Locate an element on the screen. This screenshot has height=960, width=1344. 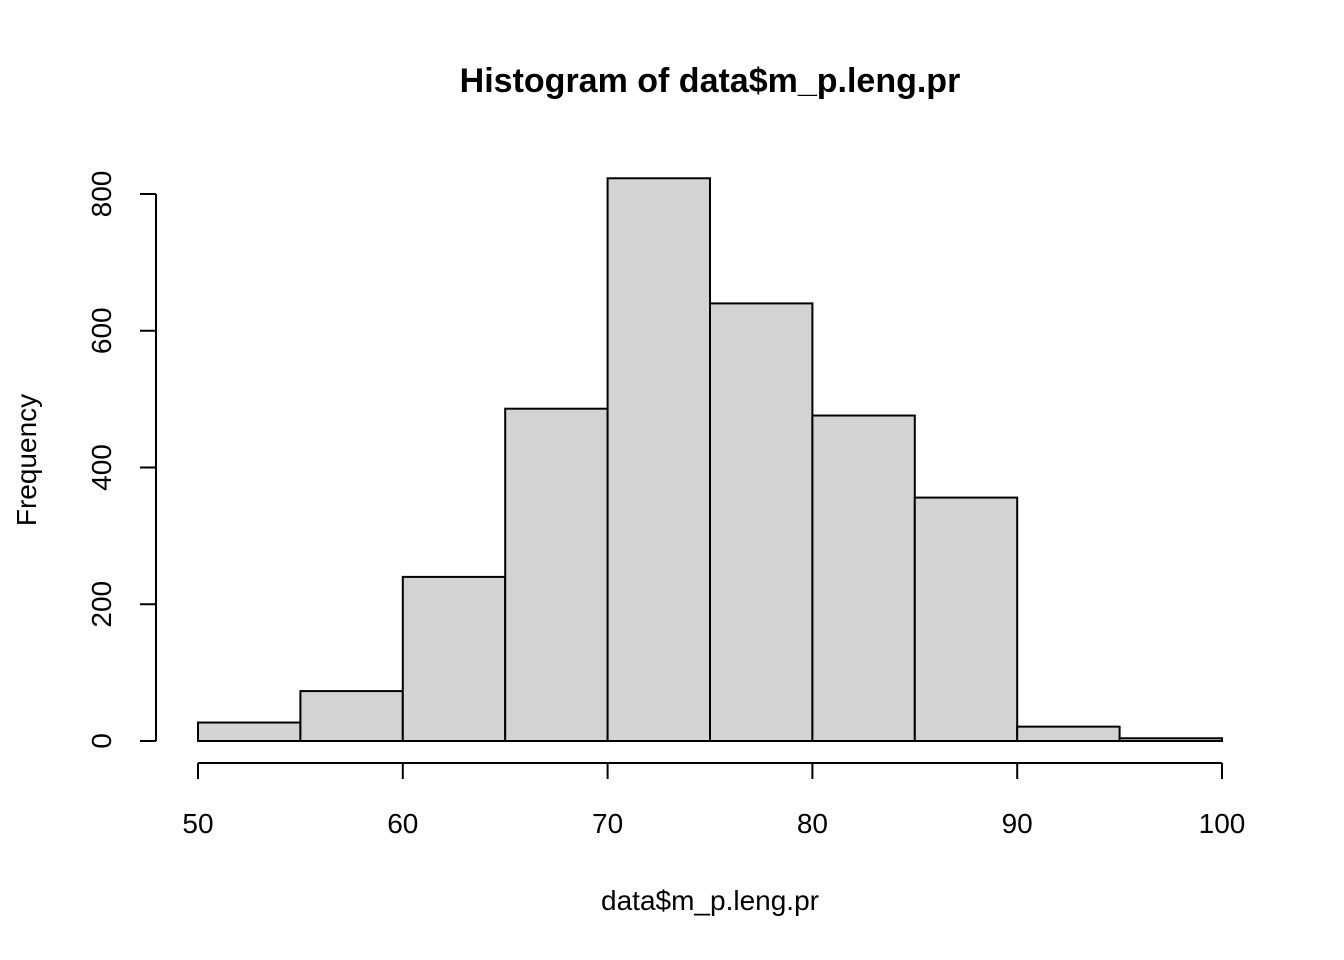
x-axis-title: data$m_p.leng.pr is located at coordinates (710, 900).